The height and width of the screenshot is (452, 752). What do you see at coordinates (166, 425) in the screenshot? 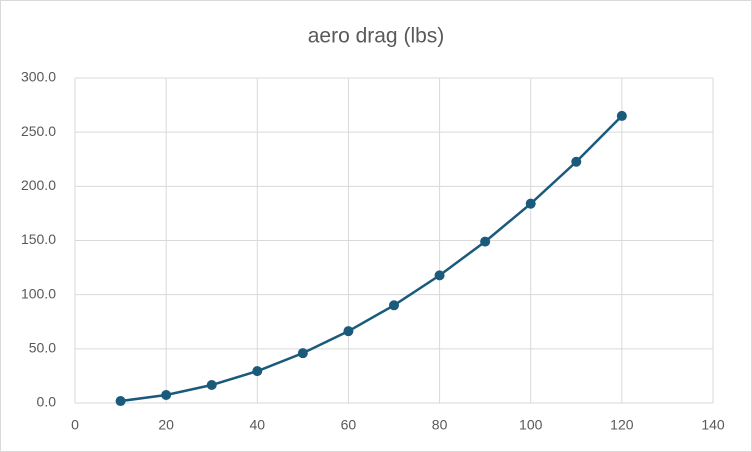
I see `x-tick-label: 20` at bounding box center [166, 425].